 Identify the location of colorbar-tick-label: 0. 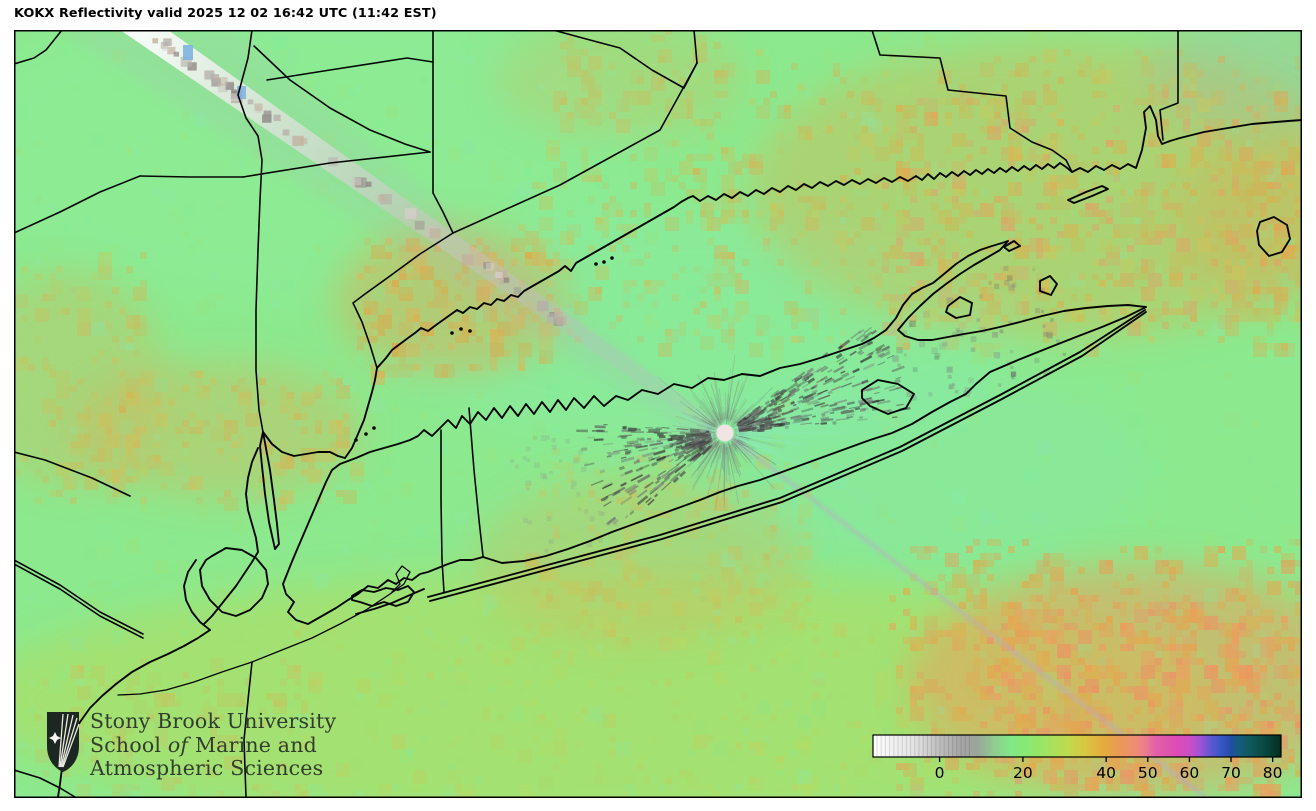
(940, 773).